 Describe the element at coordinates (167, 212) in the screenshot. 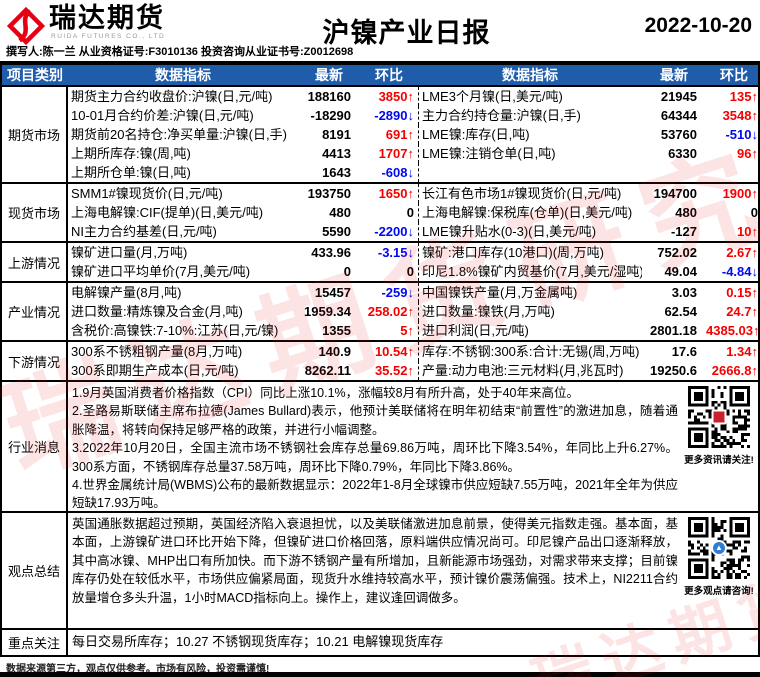

I see `indicator-label: 上海电解镍:CIF(提单)(日,美元/吨)` at that location.